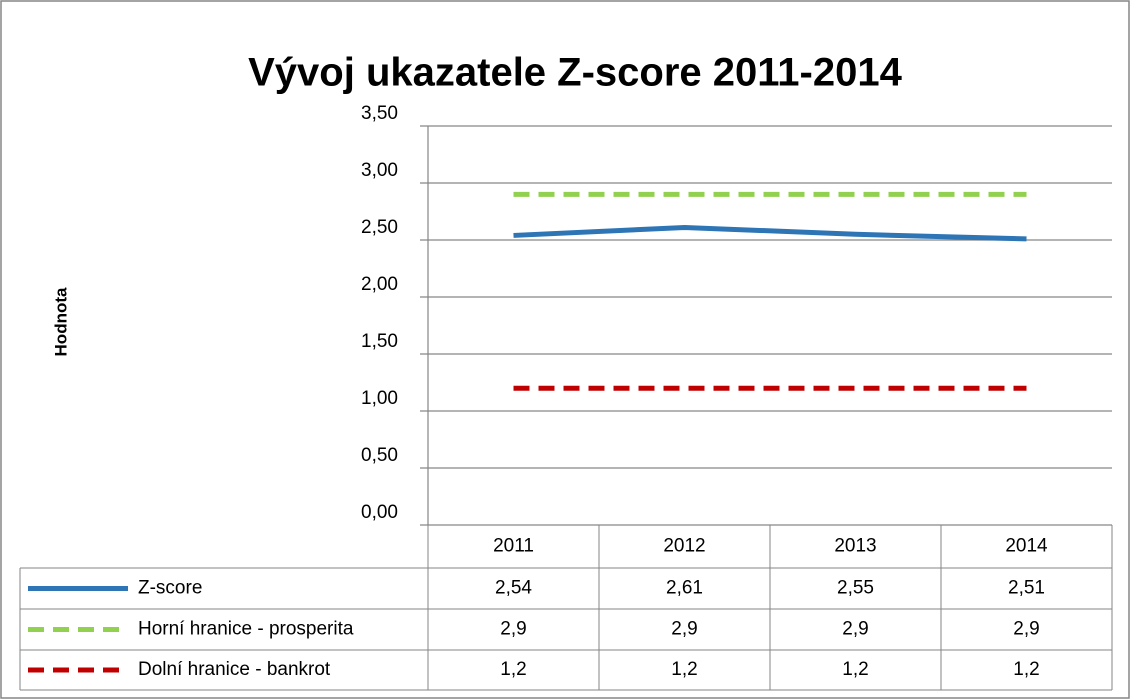  What do you see at coordinates (1026, 546) in the screenshot?
I see `x-tick-label: 2014` at bounding box center [1026, 546].